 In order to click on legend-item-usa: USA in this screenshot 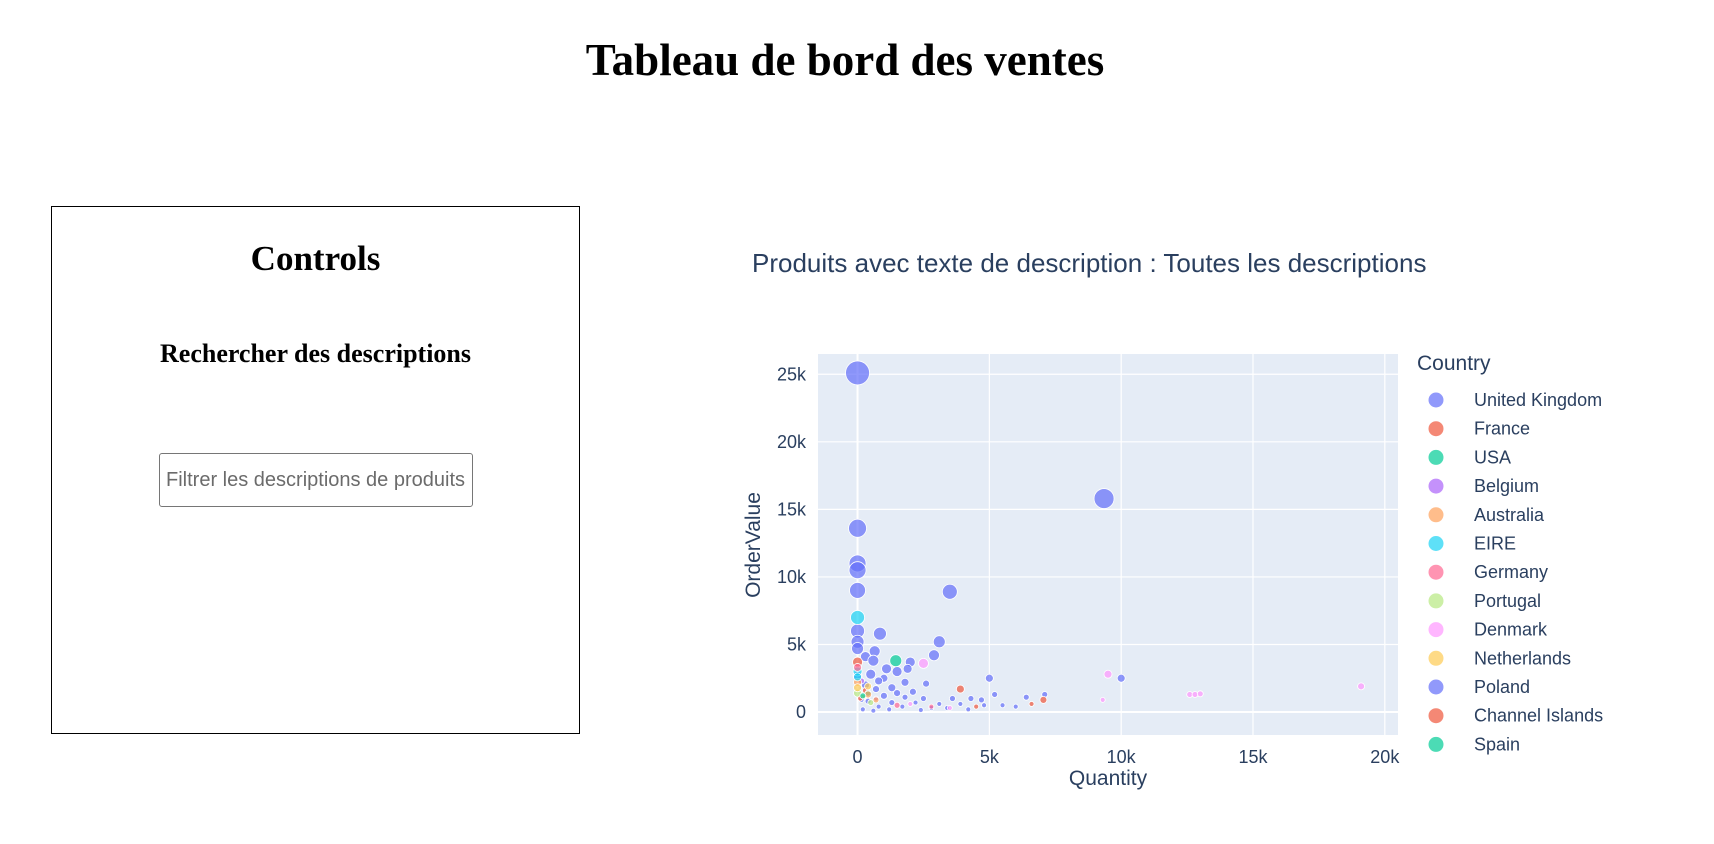, I will do `click(1470, 457)`.